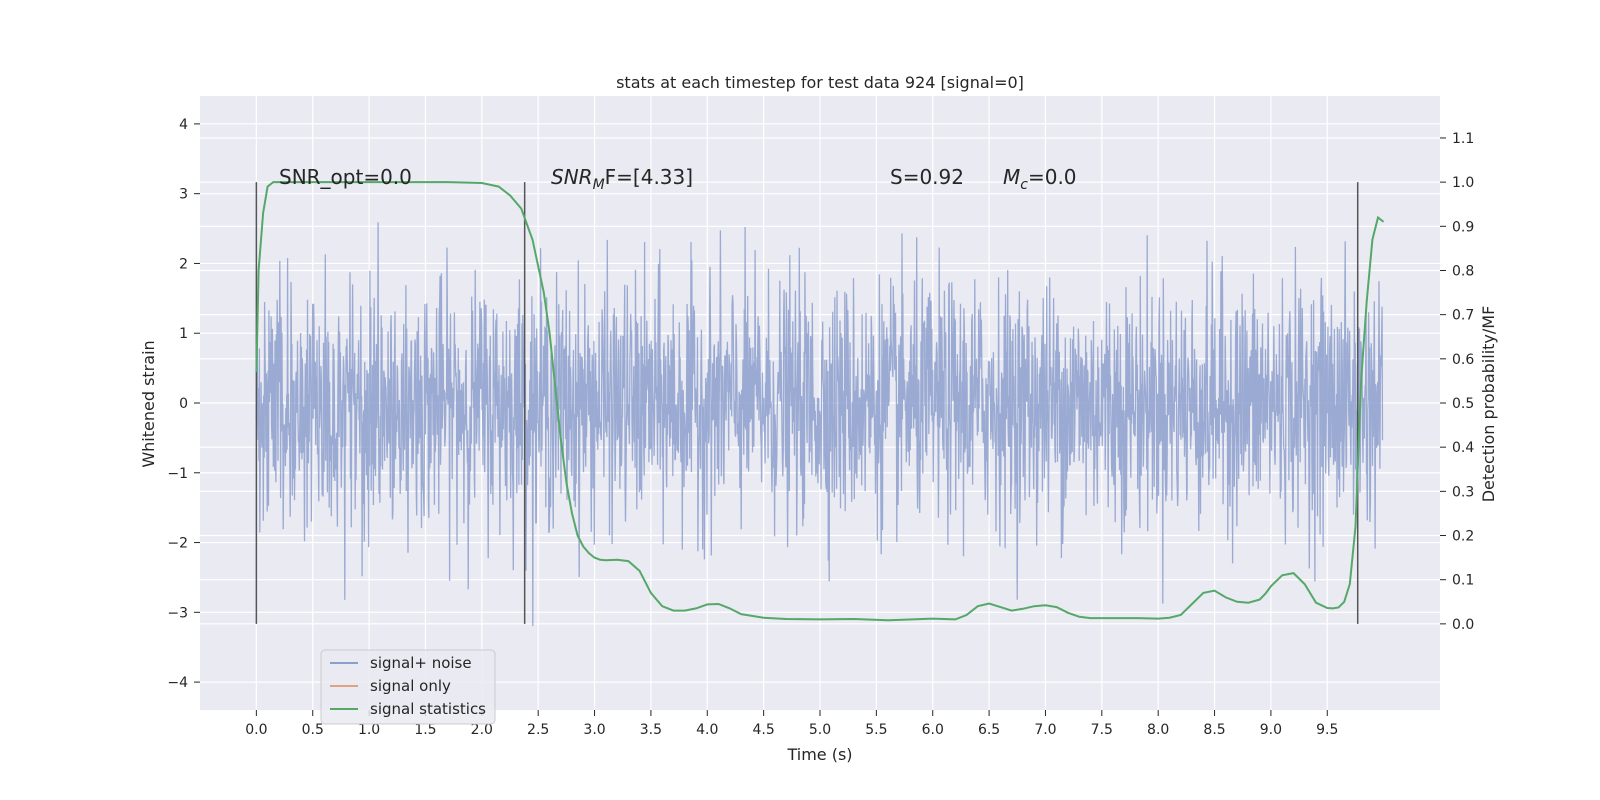 This screenshot has width=1600, height=800. I want to click on legend-label-signal: signal only, so click(410, 686).